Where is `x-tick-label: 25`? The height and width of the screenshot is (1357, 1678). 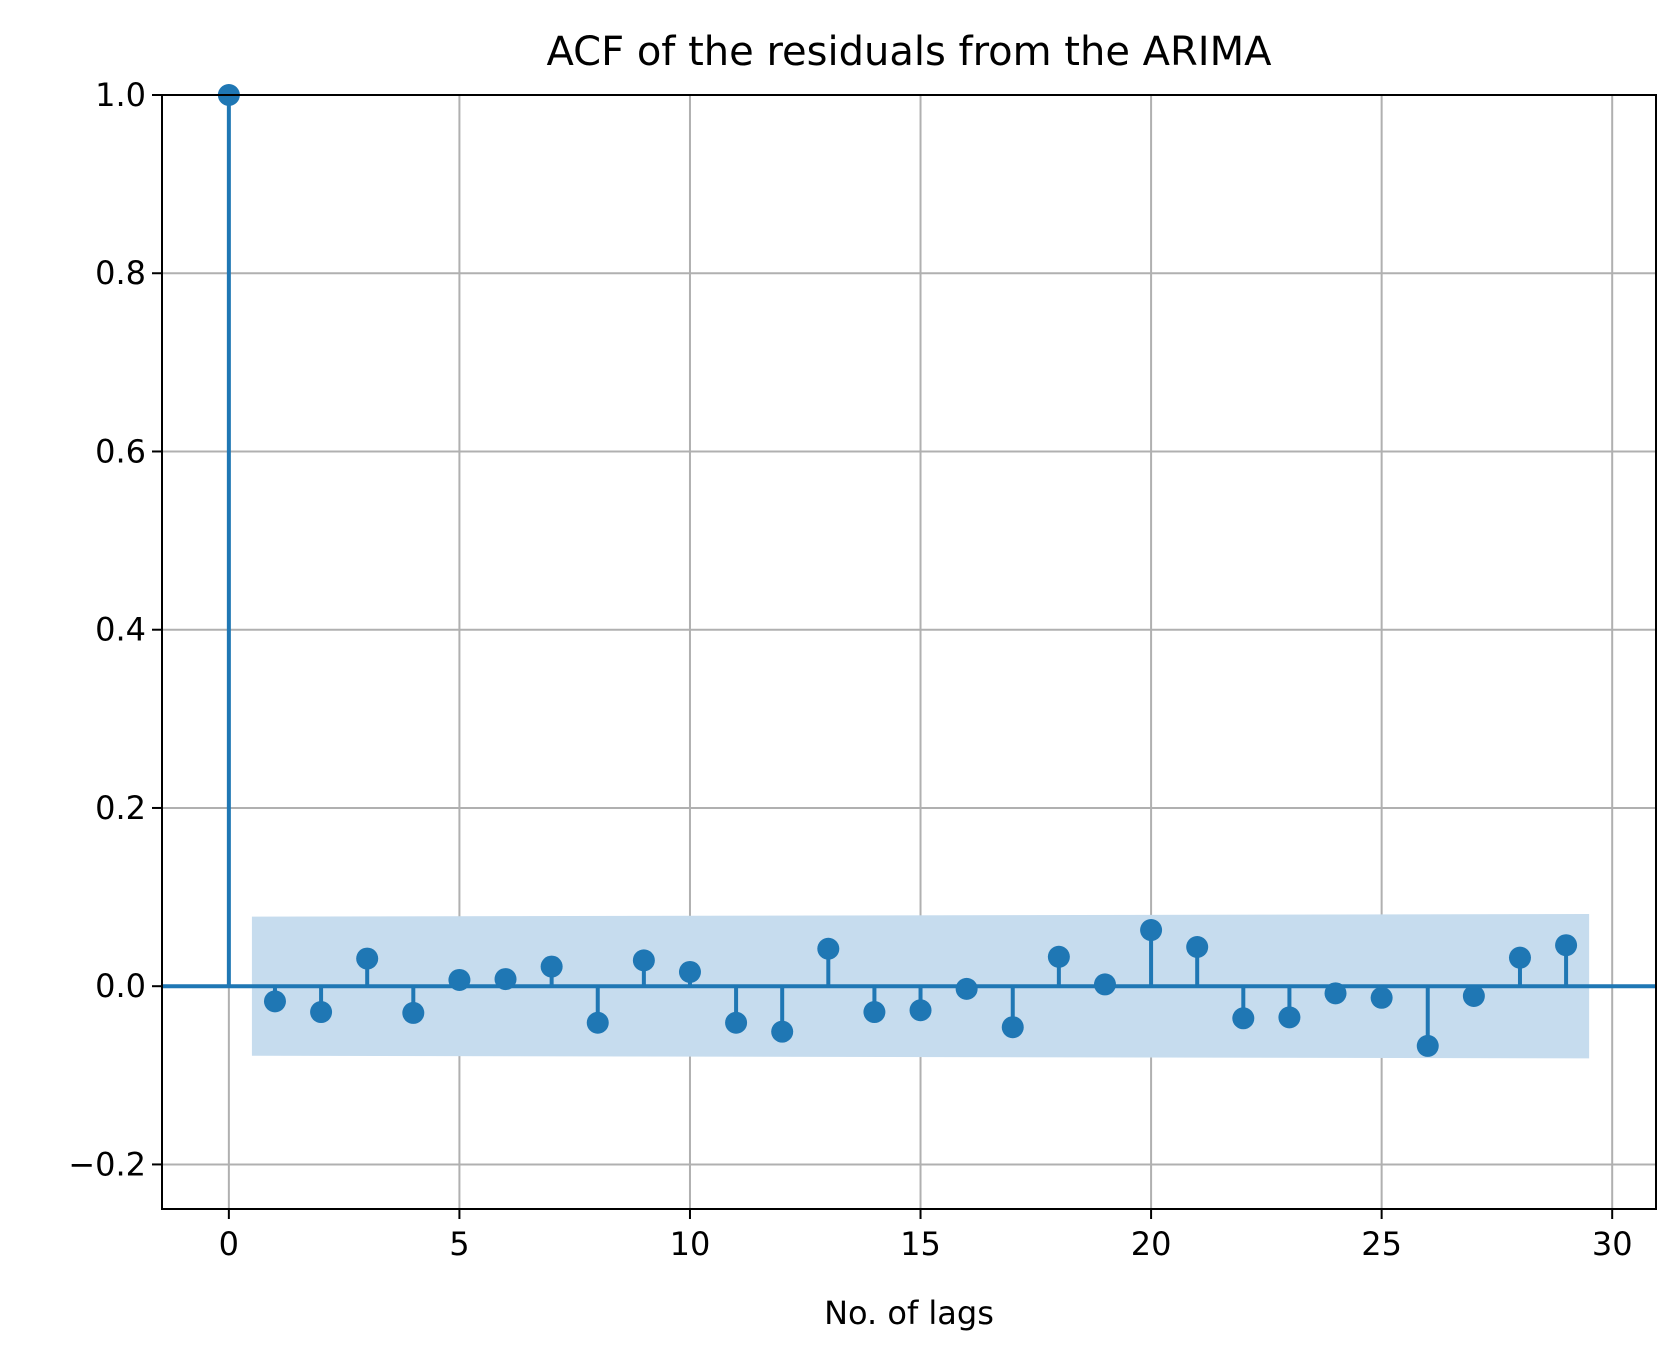 x-tick-label: 25 is located at coordinates (1381, 1244).